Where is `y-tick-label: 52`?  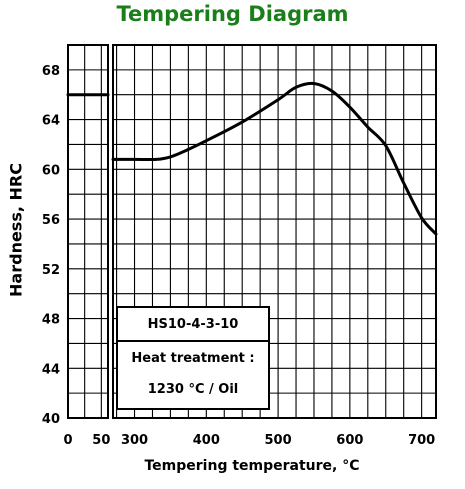
y-tick-label: 52 is located at coordinates (51, 270).